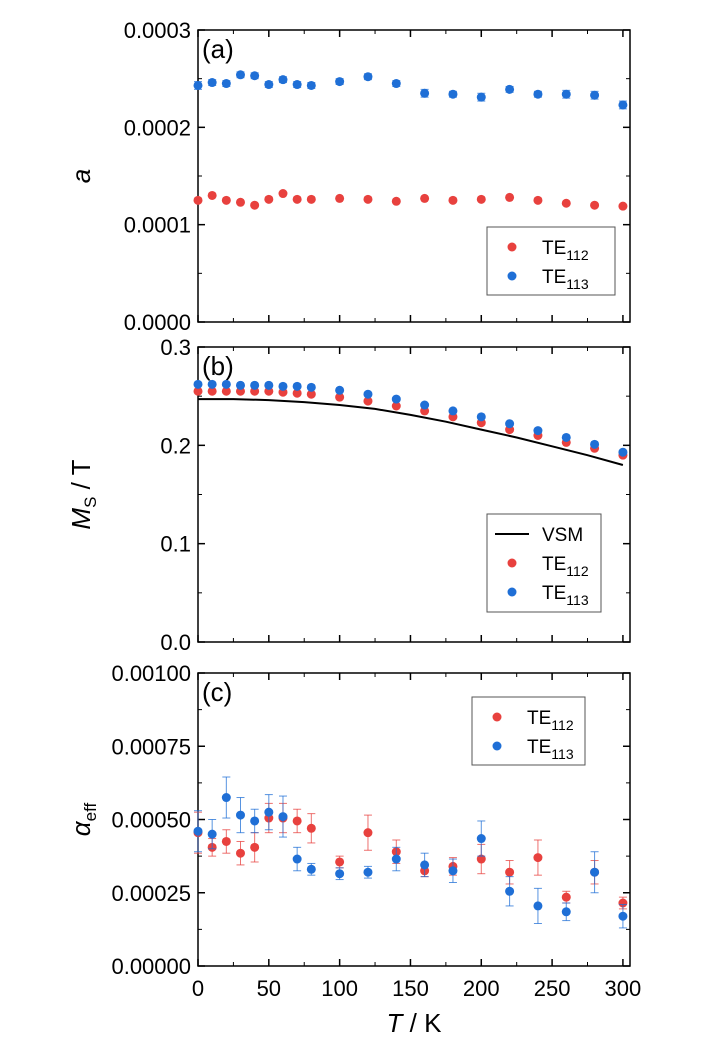  Describe the element at coordinates (151, 746) in the screenshot. I see `y-tick-label: 0.00075` at that location.